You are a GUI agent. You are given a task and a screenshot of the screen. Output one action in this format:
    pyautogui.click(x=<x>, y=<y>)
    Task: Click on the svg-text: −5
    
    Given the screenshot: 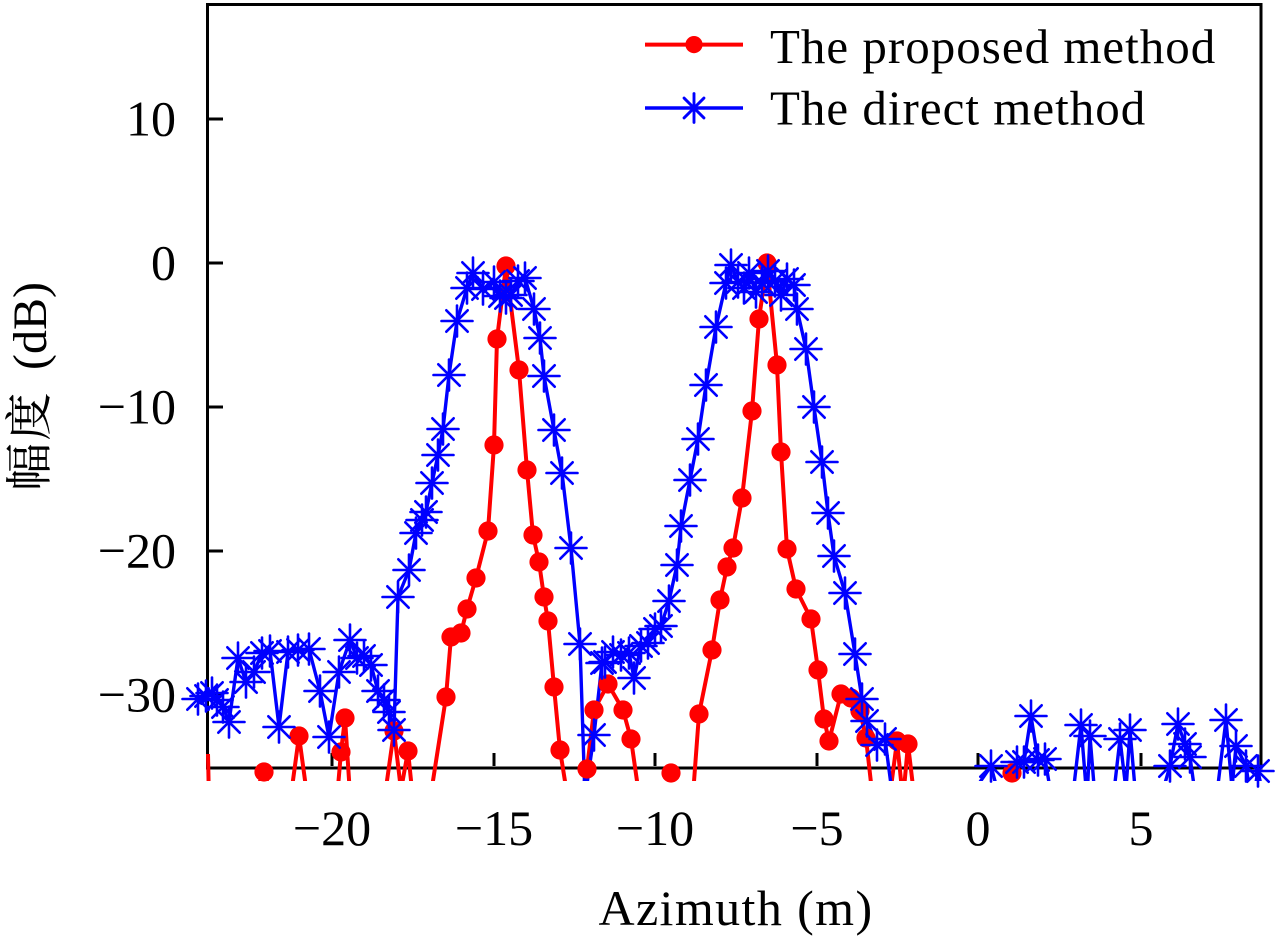 What is the action you would take?
    pyautogui.click(x=816, y=828)
    